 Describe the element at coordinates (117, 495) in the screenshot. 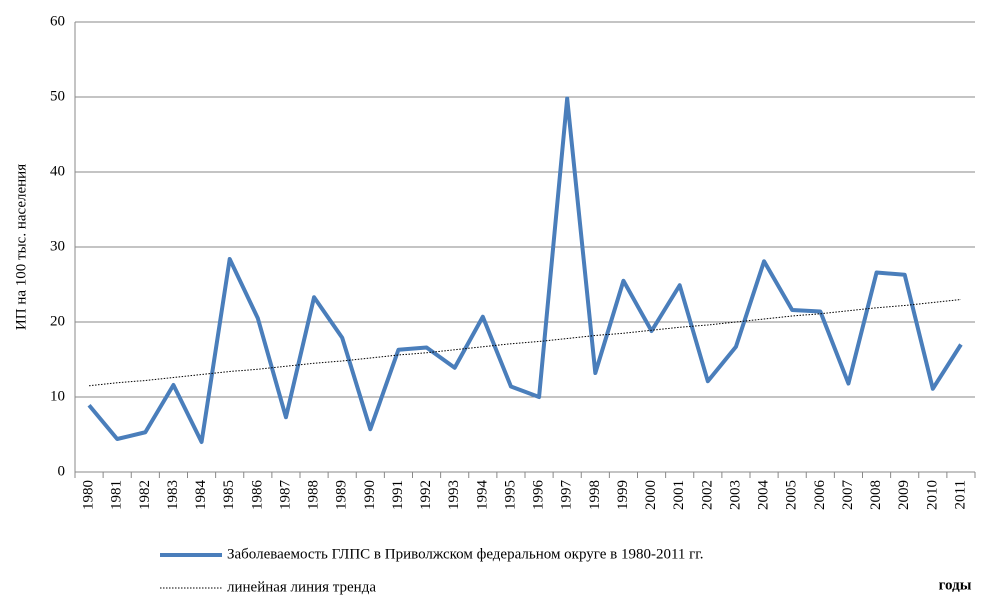

I see `x-tick-label: 1981` at that location.